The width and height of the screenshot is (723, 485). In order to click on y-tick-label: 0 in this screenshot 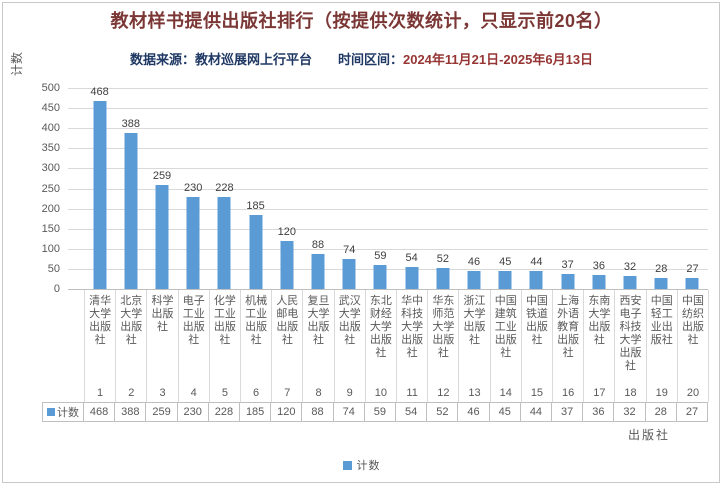, I will do `click(56, 289)`.